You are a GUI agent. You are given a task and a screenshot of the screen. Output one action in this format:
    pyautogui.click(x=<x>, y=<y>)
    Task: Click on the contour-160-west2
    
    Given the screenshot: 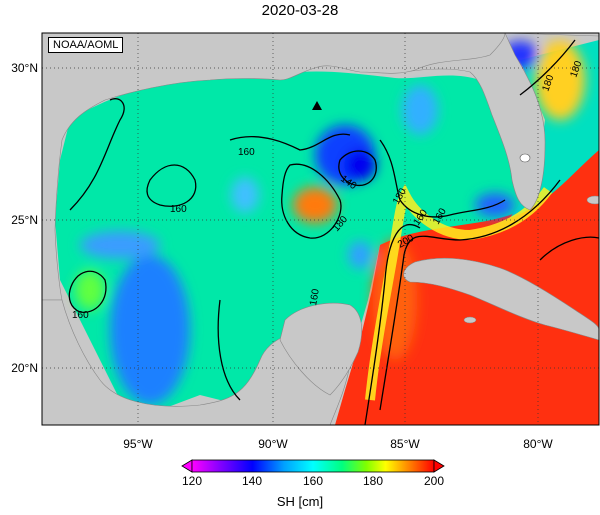 What is the action you would take?
    pyautogui.click(x=87, y=291)
    